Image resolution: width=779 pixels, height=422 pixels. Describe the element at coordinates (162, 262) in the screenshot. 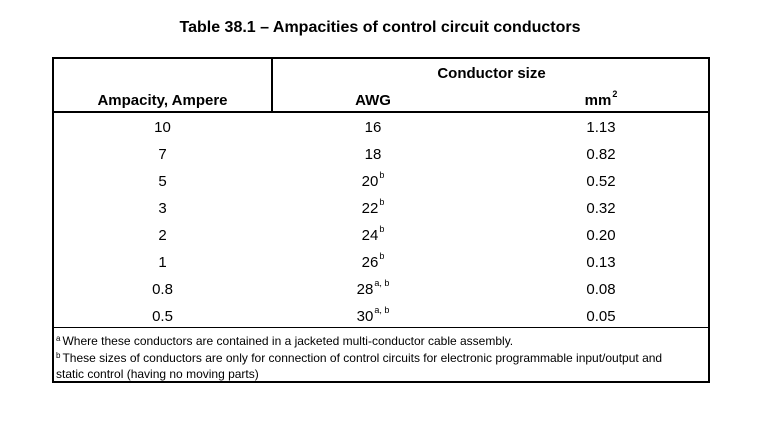

I see `ampacity-cell: 1` at that location.